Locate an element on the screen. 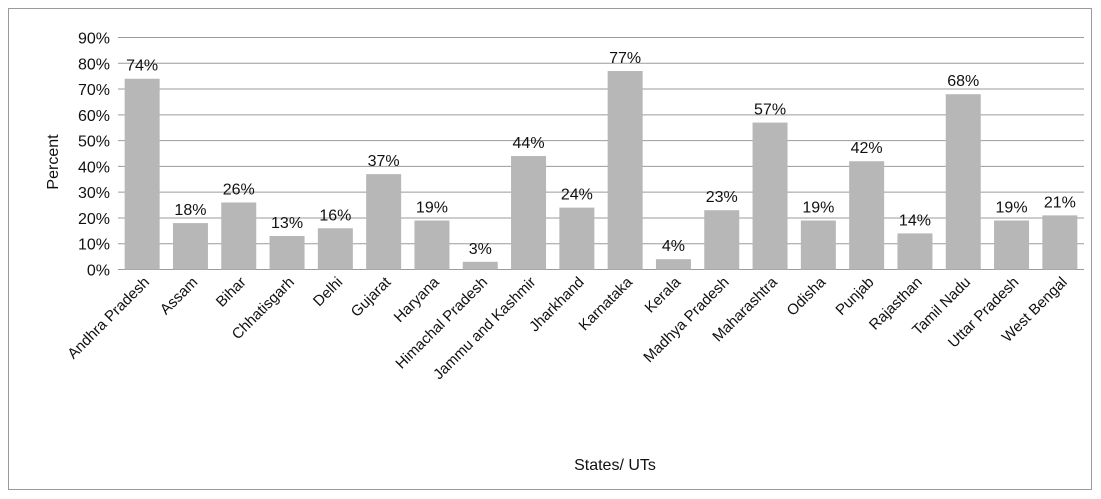 The height and width of the screenshot is (499, 1101). data-label: 57% is located at coordinates (770, 110).